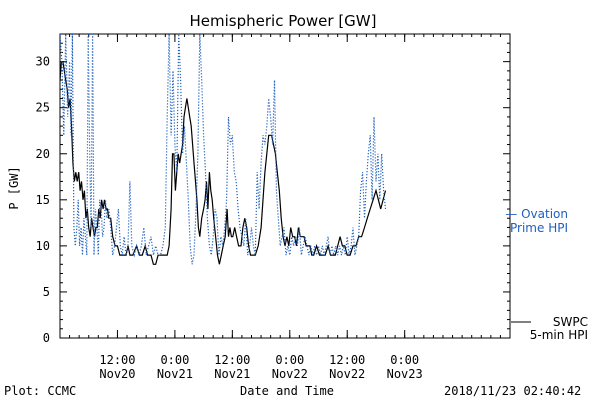  What do you see at coordinates (405, 374) in the screenshot?
I see `x-tick-date: Nov23` at bounding box center [405, 374].